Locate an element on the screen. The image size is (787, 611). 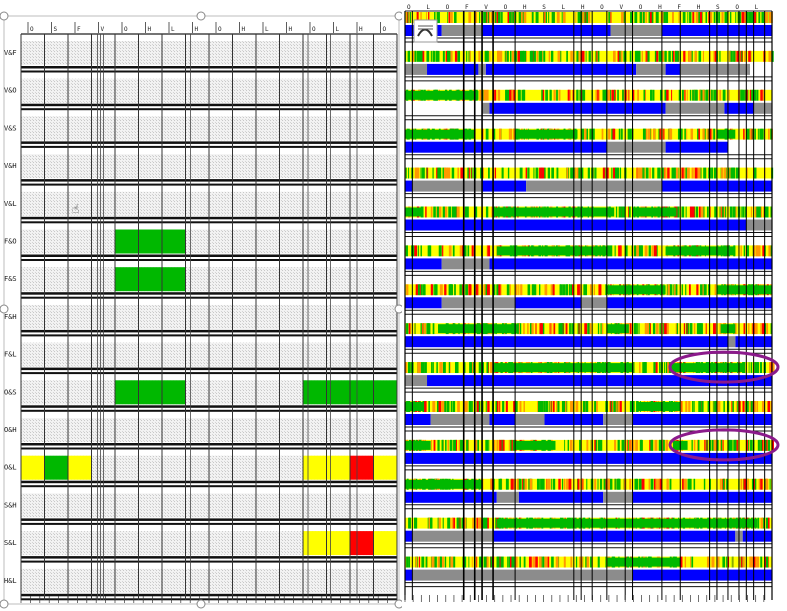
row-label: V&L is located at coordinates (10, 204).